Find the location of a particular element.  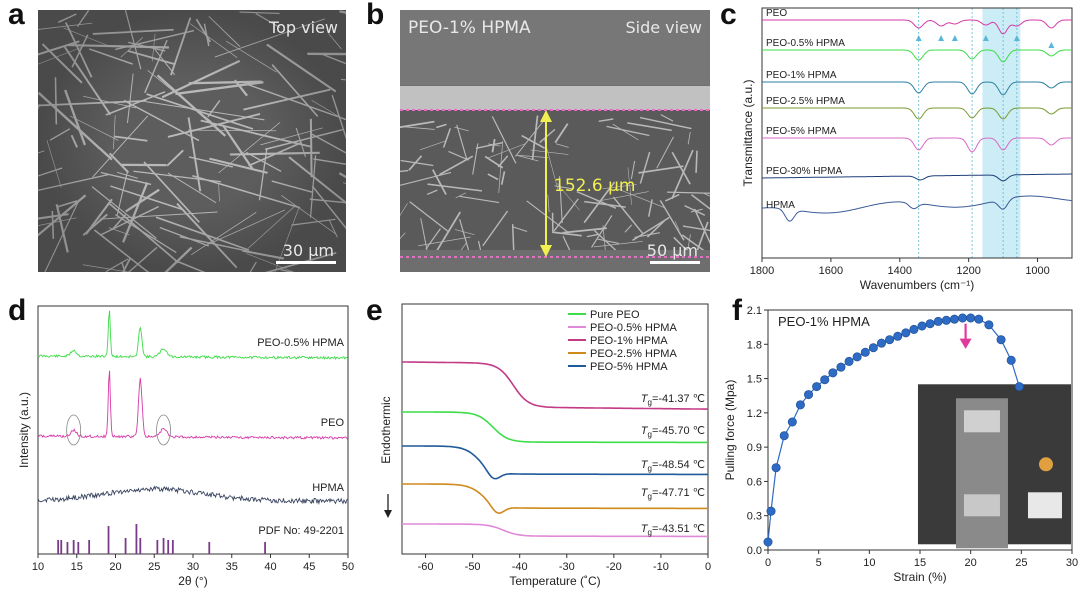

series-label: PEO-1% HPMA is located at coordinates (801, 75).